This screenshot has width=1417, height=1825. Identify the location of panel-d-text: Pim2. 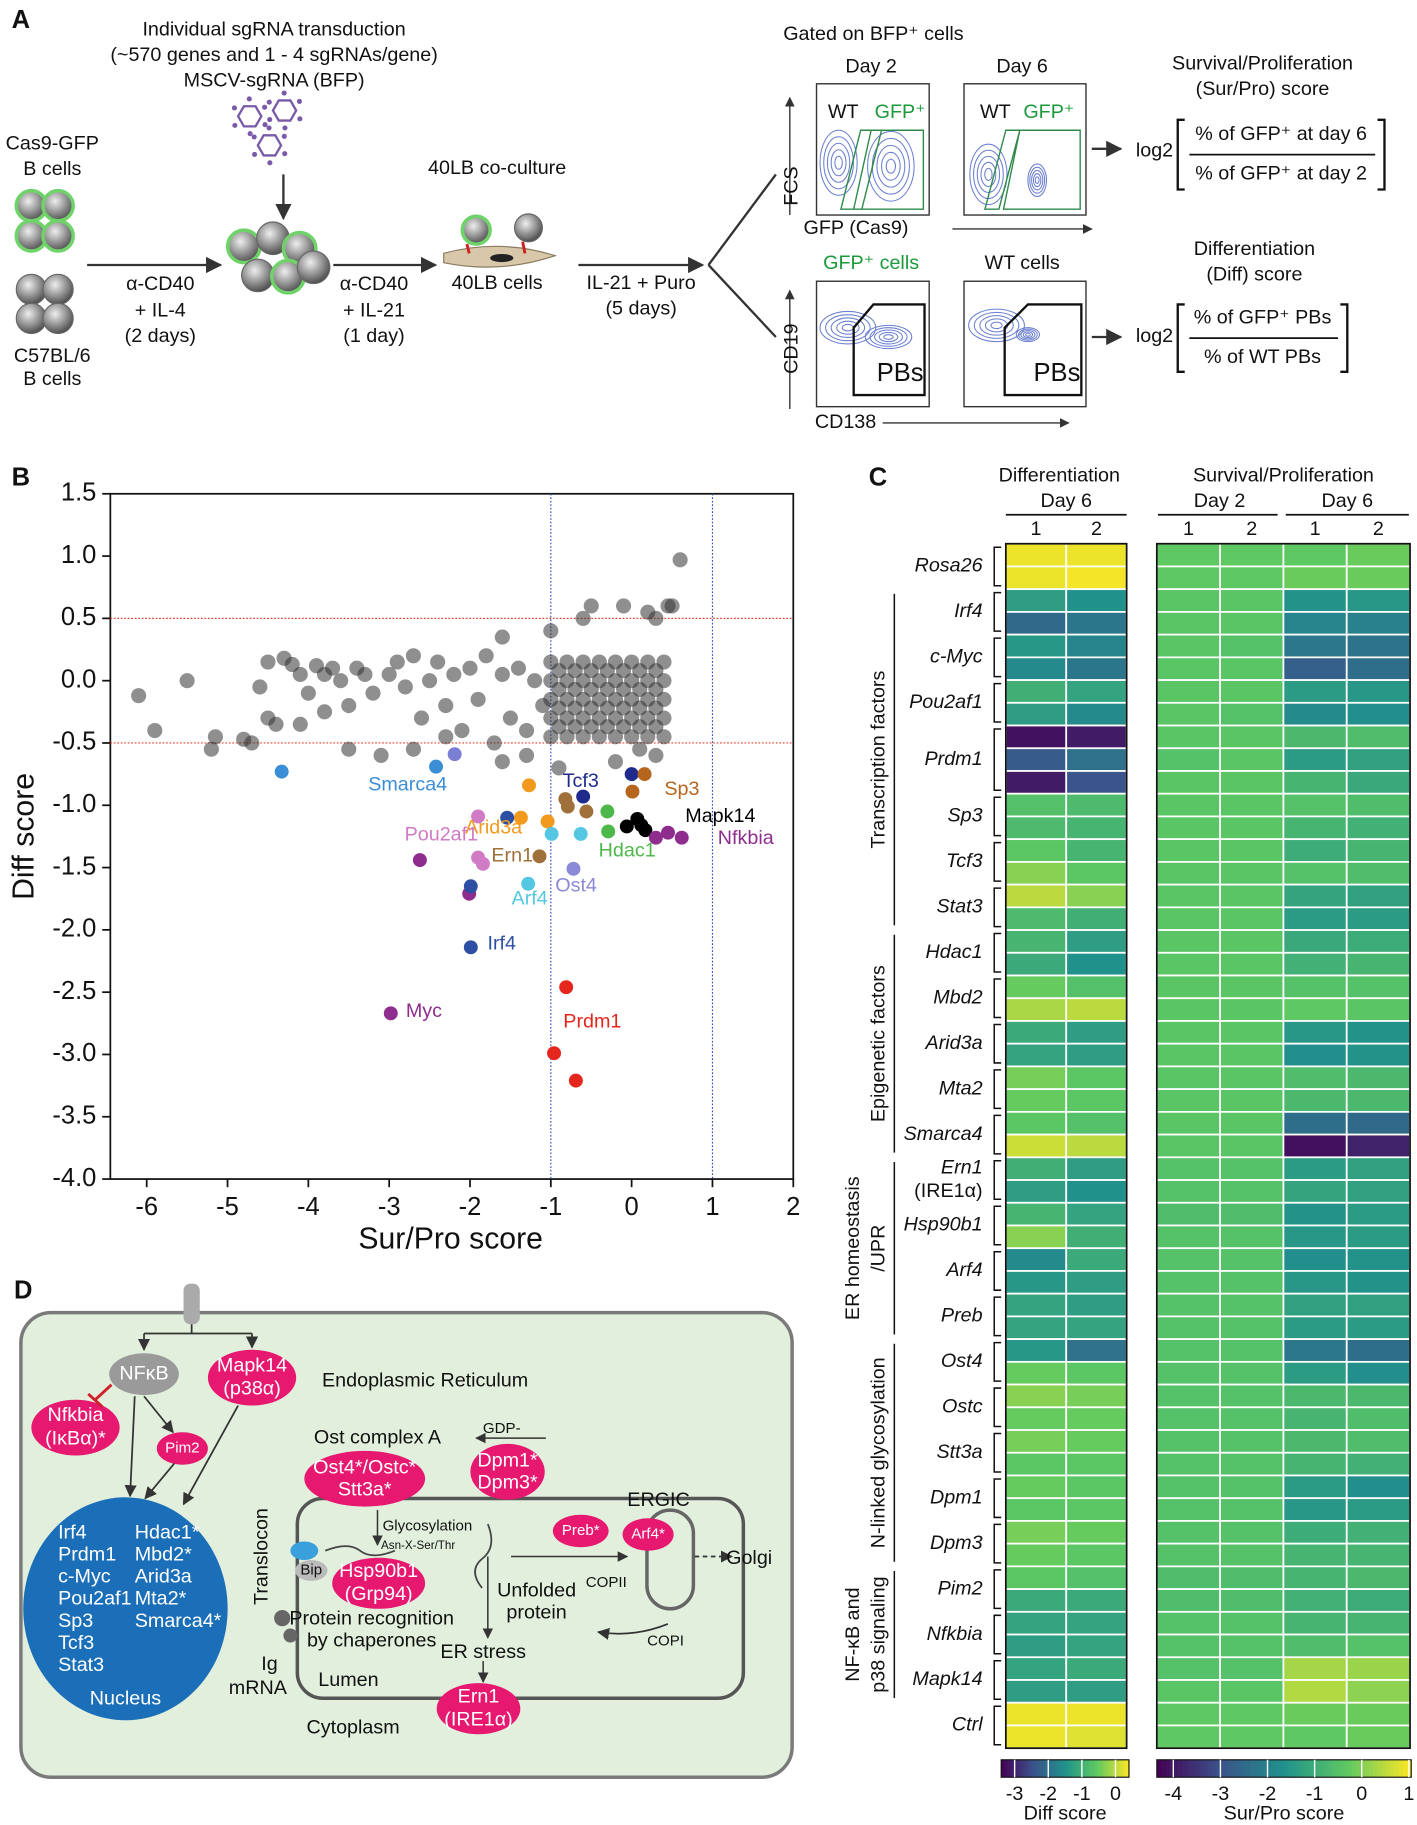
(182, 1448).